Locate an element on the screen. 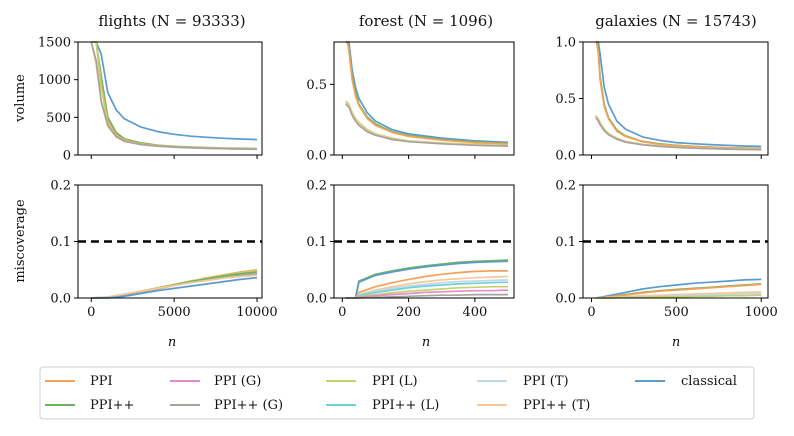 Image resolution: width=794 pixels, height=436 pixels. series-classical-galaxies-volume is located at coordinates (678, 94).